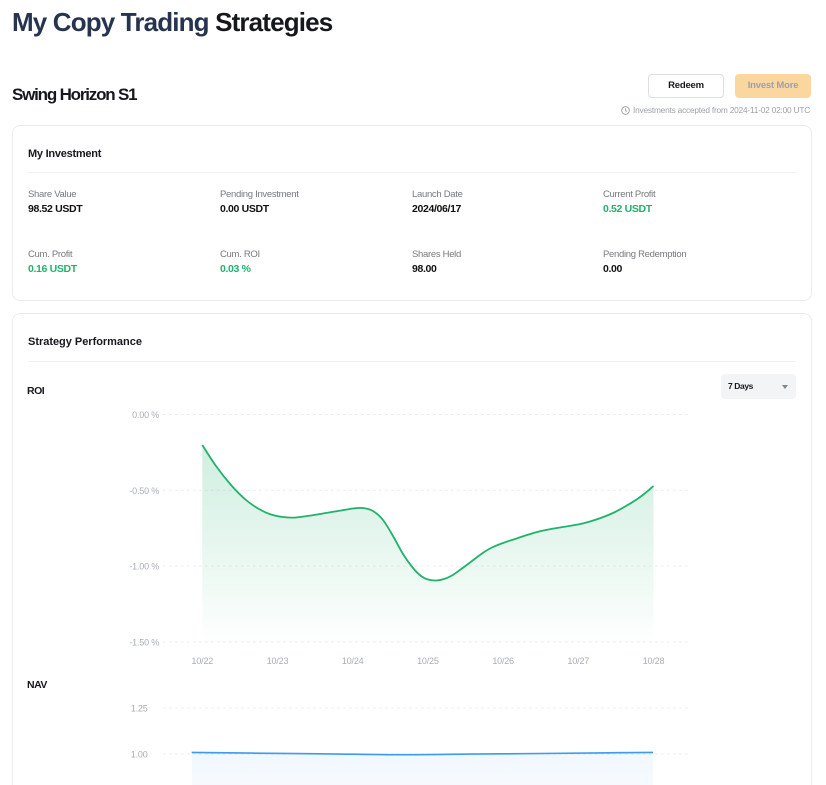 This screenshot has width=826, height=785. What do you see at coordinates (579, 661) in the screenshot?
I see `svg-text: 10/27` at bounding box center [579, 661].